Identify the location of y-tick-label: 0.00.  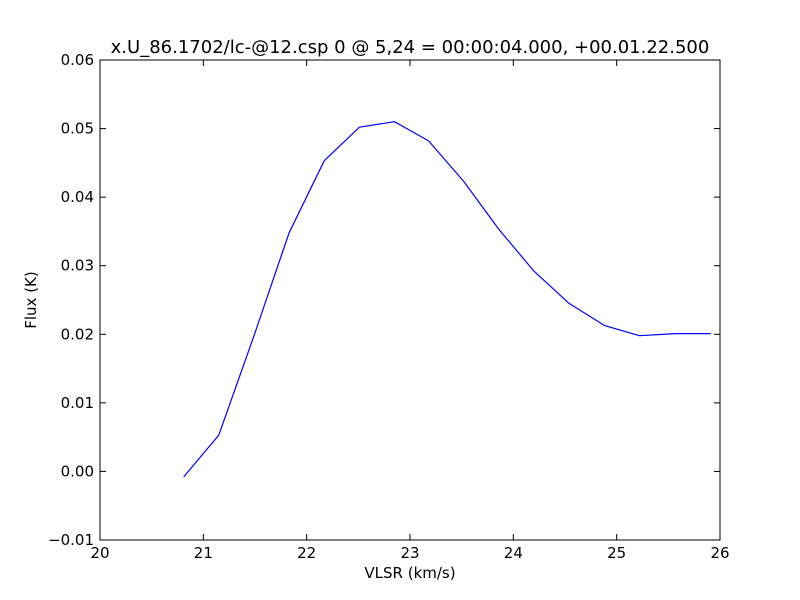
(77, 471).